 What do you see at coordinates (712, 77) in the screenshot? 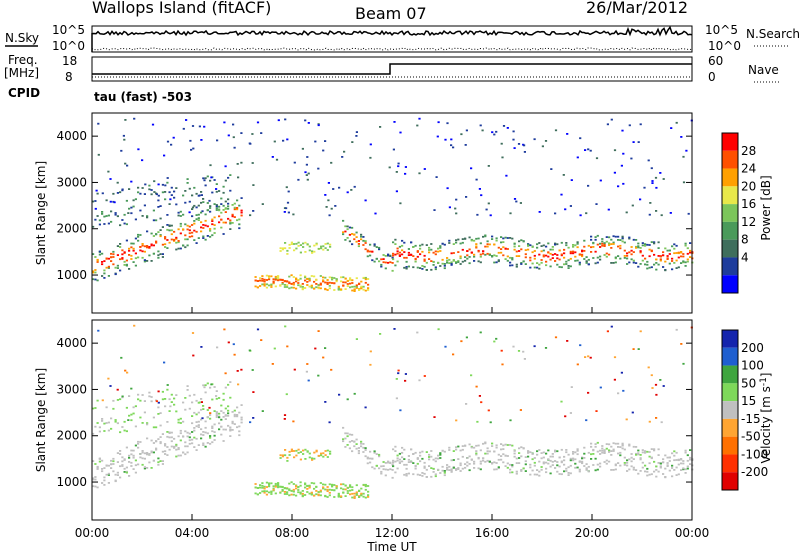
I see `nave-tick-low: 0` at bounding box center [712, 77].